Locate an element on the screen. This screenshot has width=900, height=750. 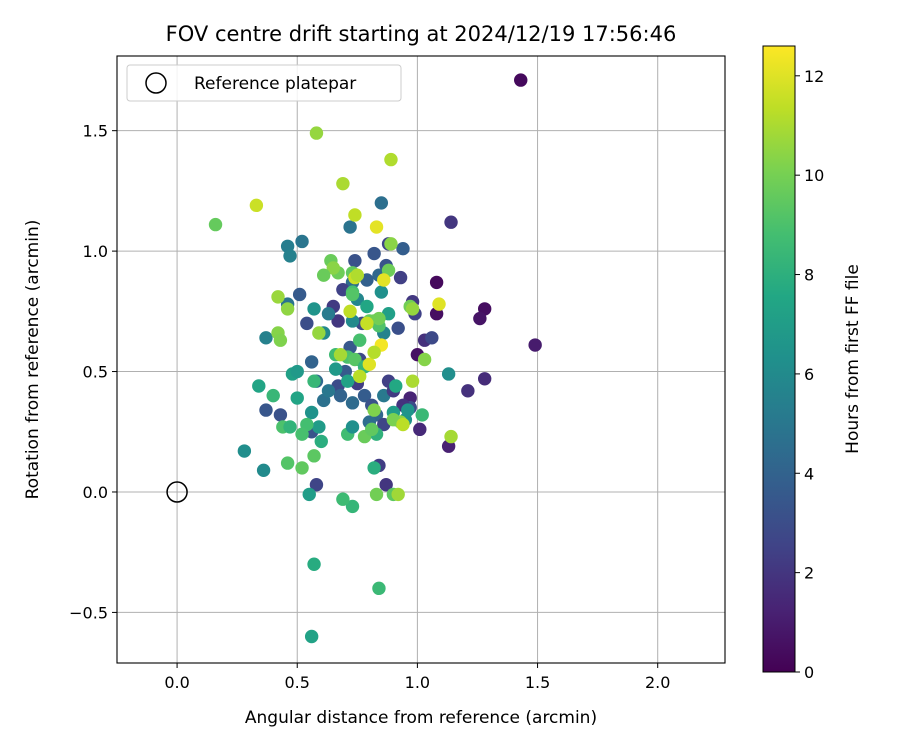
legend-entry-reference-platepar: Reference platepar is located at coordinates (275, 84).